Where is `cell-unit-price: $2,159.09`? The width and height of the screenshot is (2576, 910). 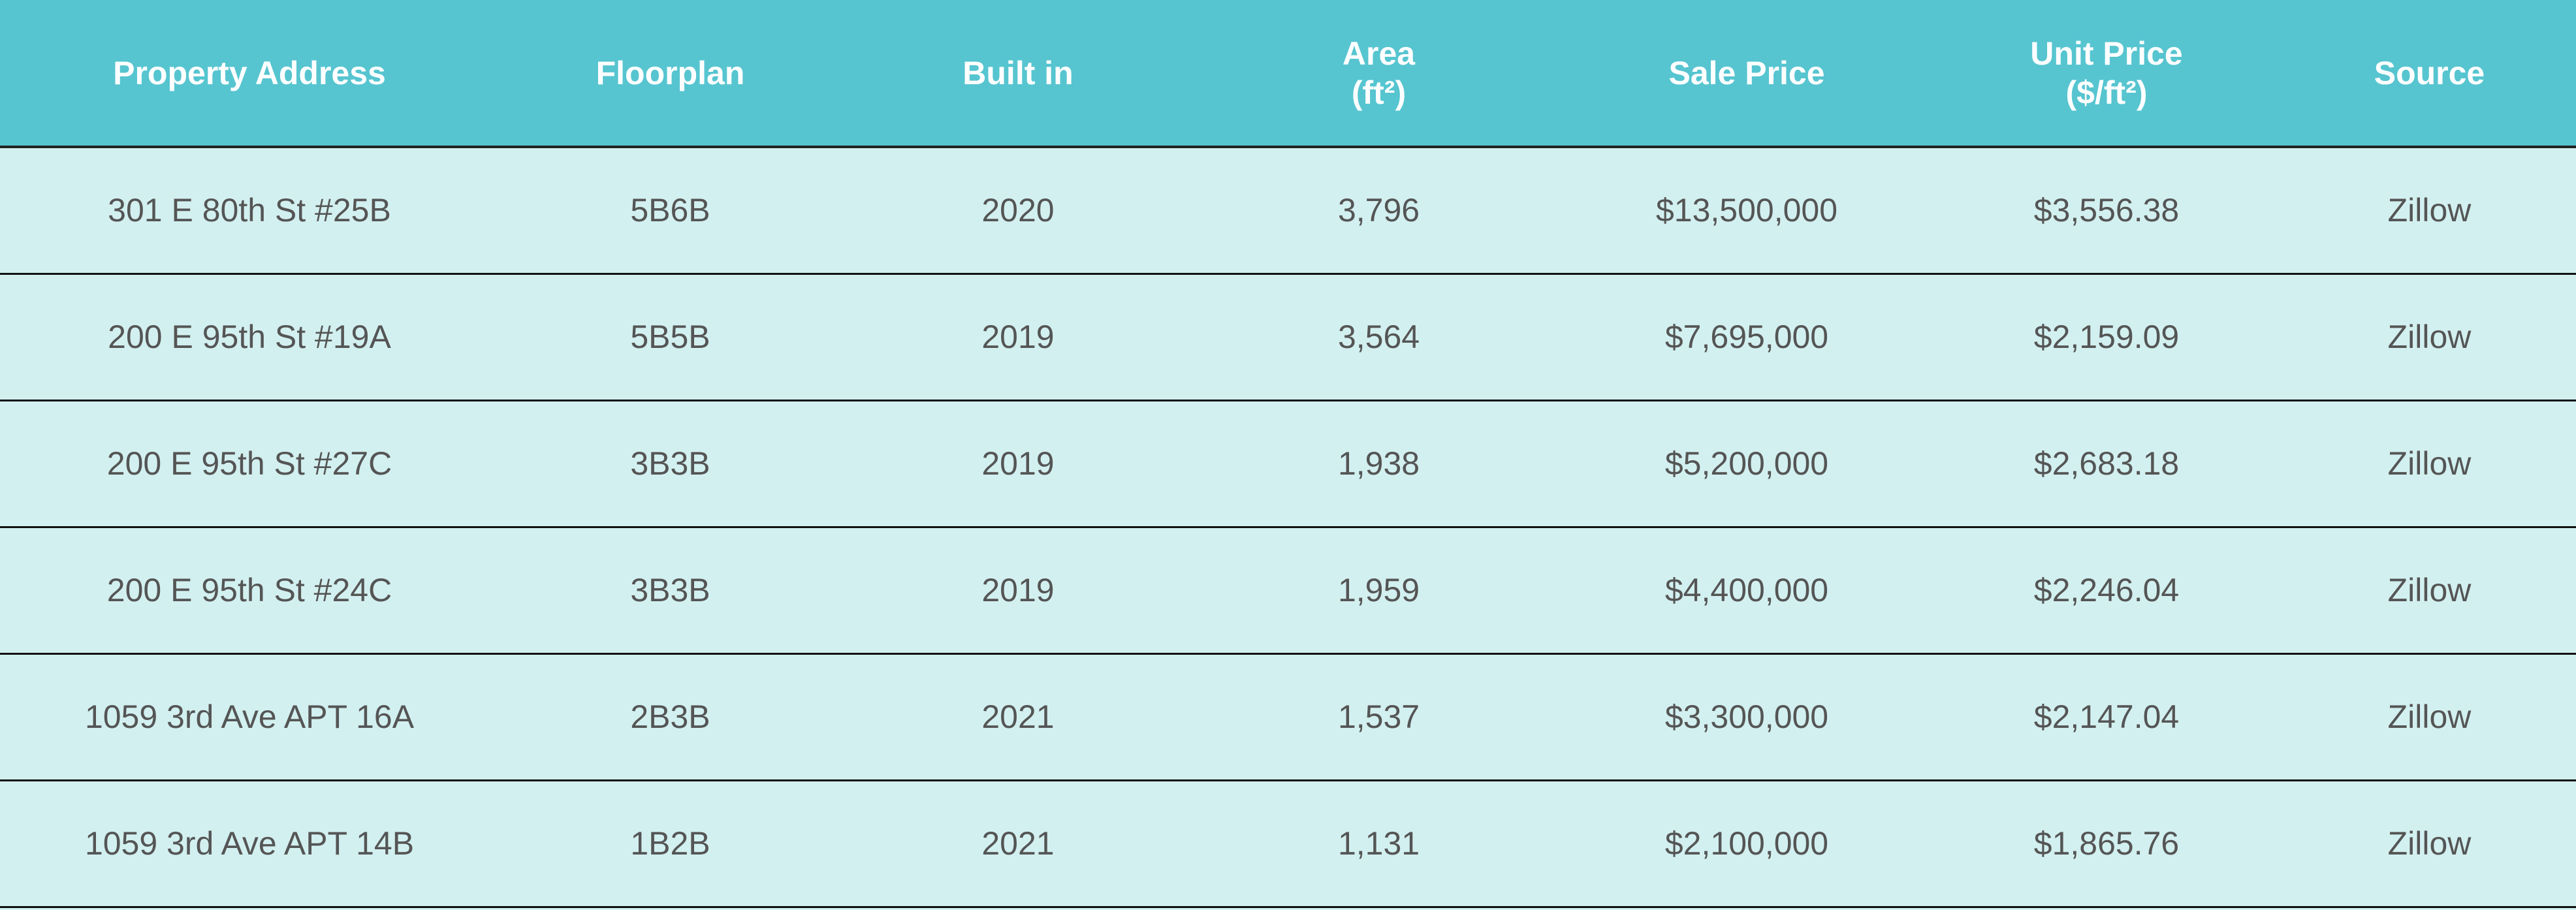
cell-unit-price: $2,159.09 is located at coordinates (2107, 338).